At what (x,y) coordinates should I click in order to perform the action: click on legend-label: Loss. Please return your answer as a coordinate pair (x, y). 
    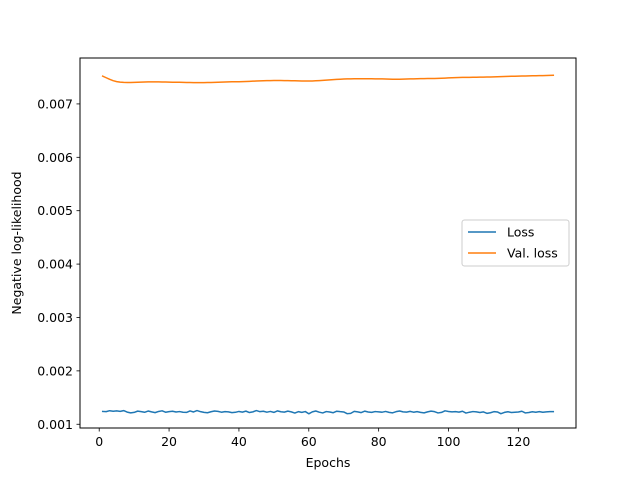
    Looking at the image, I should click on (520, 232).